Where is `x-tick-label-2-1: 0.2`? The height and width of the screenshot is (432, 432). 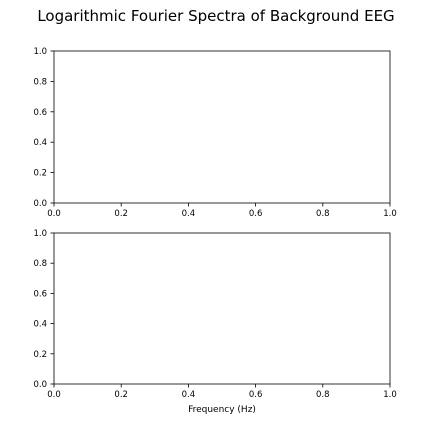 x-tick-label-2-1: 0.2 is located at coordinates (121, 395).